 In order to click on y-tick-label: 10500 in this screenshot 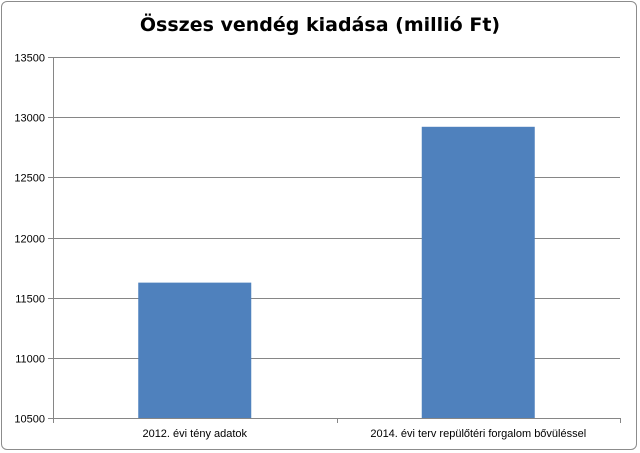, I will do `click(29, 420)`.